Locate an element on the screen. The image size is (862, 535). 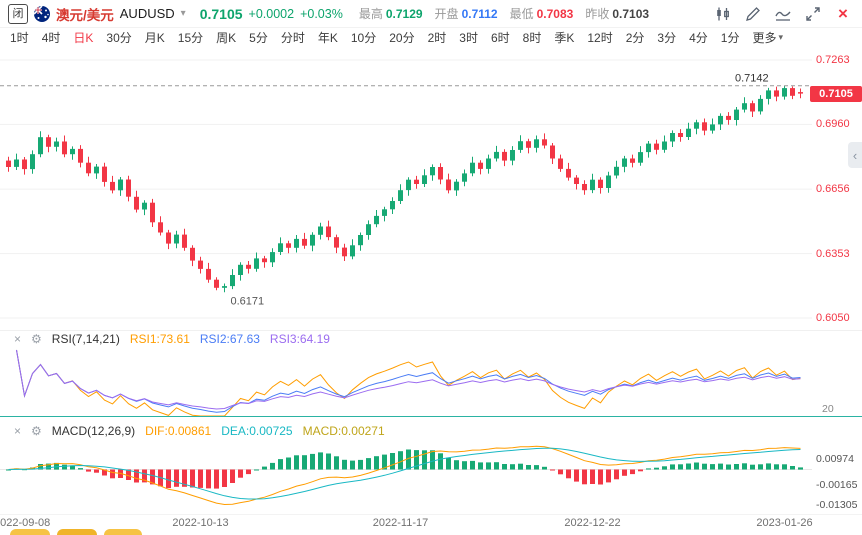
rsi-values: RSI1:73.61 RSI2:67.63 RSI3:64.19 is located at coordinates (230, 339).